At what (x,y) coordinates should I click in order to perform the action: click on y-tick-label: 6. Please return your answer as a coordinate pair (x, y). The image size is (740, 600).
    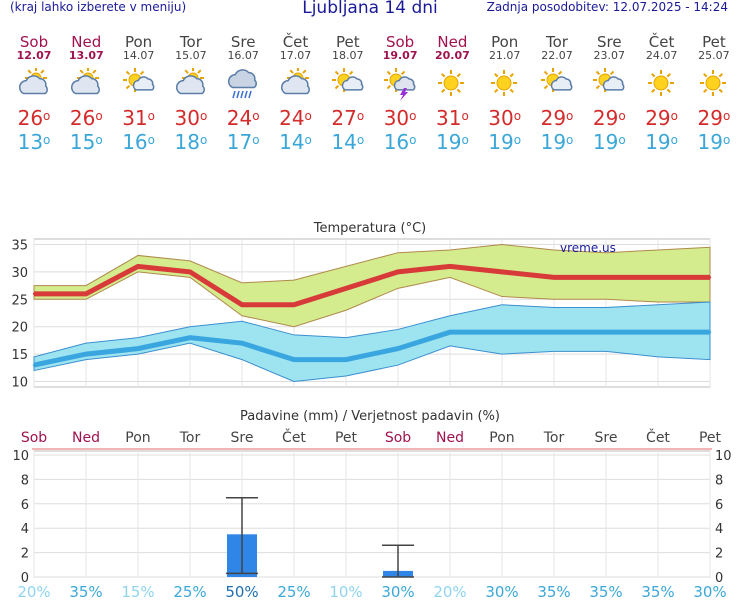
    Looking at the image, I should click on (25, 505).